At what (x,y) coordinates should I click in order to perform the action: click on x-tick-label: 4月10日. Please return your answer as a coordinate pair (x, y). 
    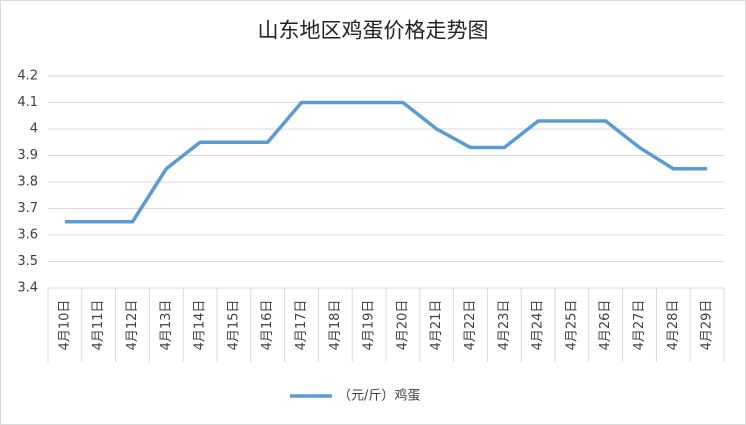
    Looking at the image, I should click on (64, 325).